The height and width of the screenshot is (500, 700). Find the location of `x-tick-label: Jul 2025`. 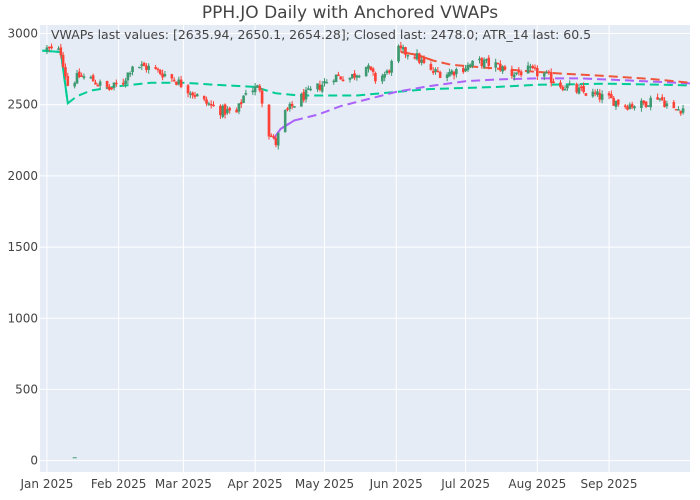

x-tick-label: Jul 2025 is located at coordinates (465, 484).